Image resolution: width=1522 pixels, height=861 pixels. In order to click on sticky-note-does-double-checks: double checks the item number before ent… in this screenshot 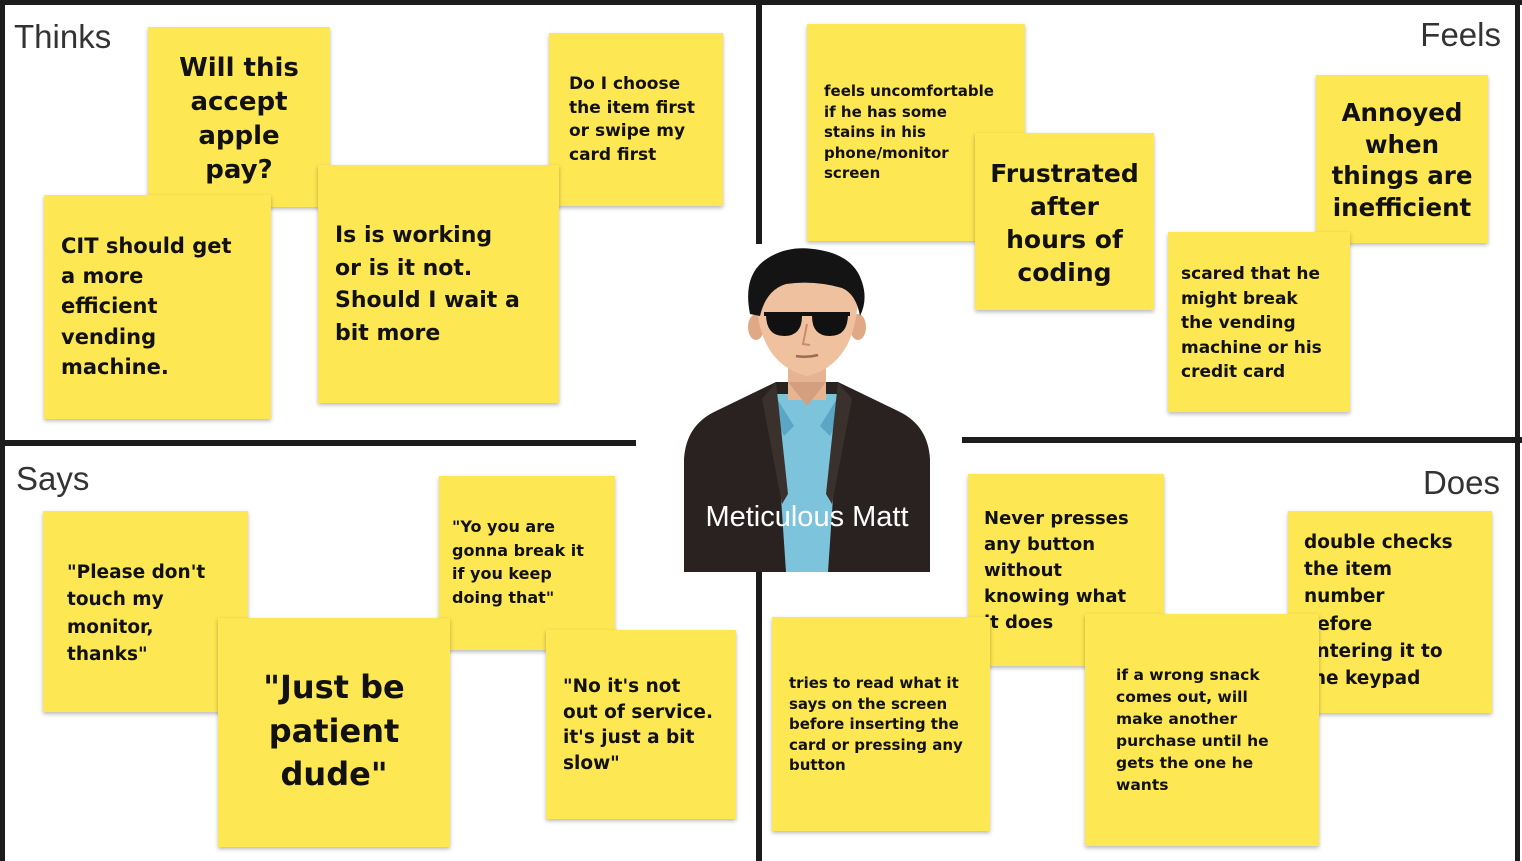, I will do `click(1390, 612)`.